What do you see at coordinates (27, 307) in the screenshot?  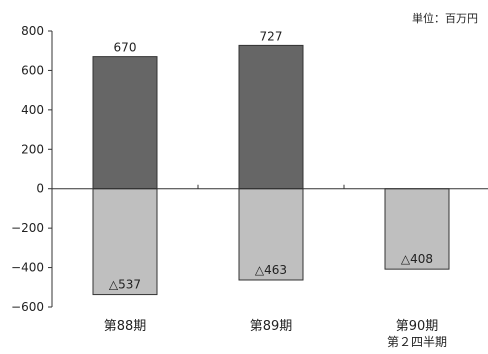 I see `y-tick-label: −600` at bounding box center [27, 307].